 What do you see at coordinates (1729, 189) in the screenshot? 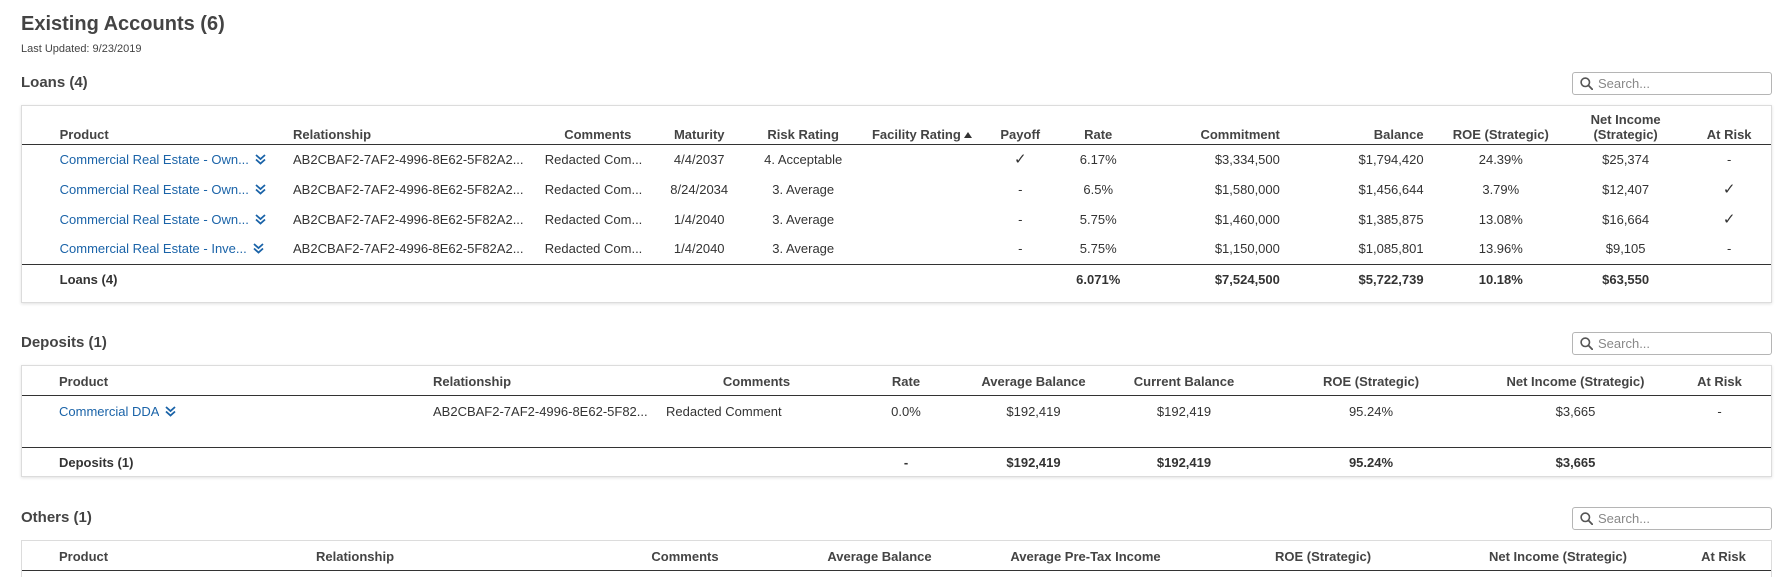
I see `at-risk-cell: ✓` at bounding box center [1729, 189].